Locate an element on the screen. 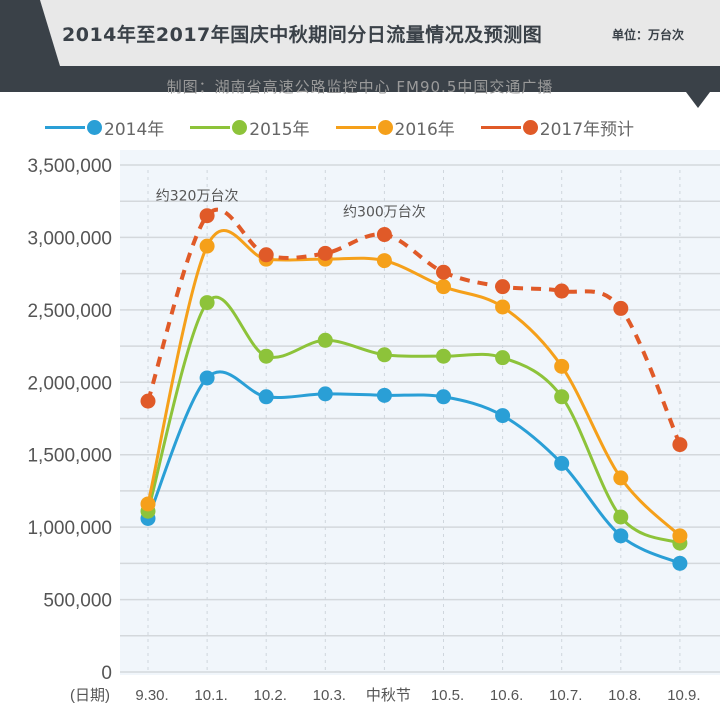  y-tick-label: 2,500,000 is located at coordinates (69, 311).